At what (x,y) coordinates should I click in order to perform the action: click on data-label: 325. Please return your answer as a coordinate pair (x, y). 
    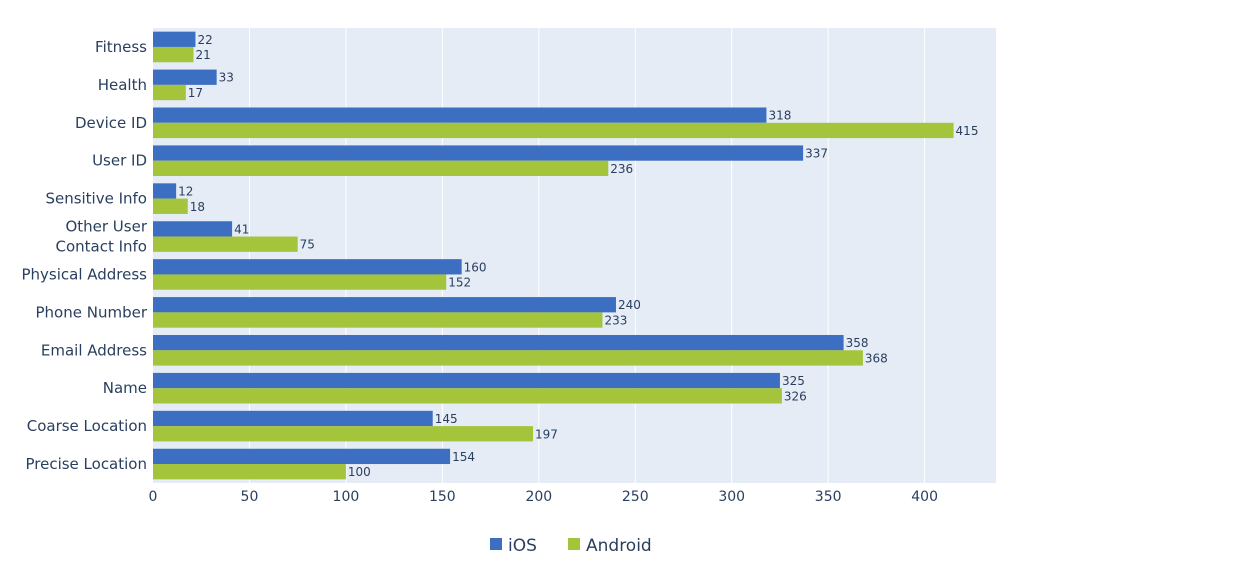
    Looking at the image, I should click on (793, 381).